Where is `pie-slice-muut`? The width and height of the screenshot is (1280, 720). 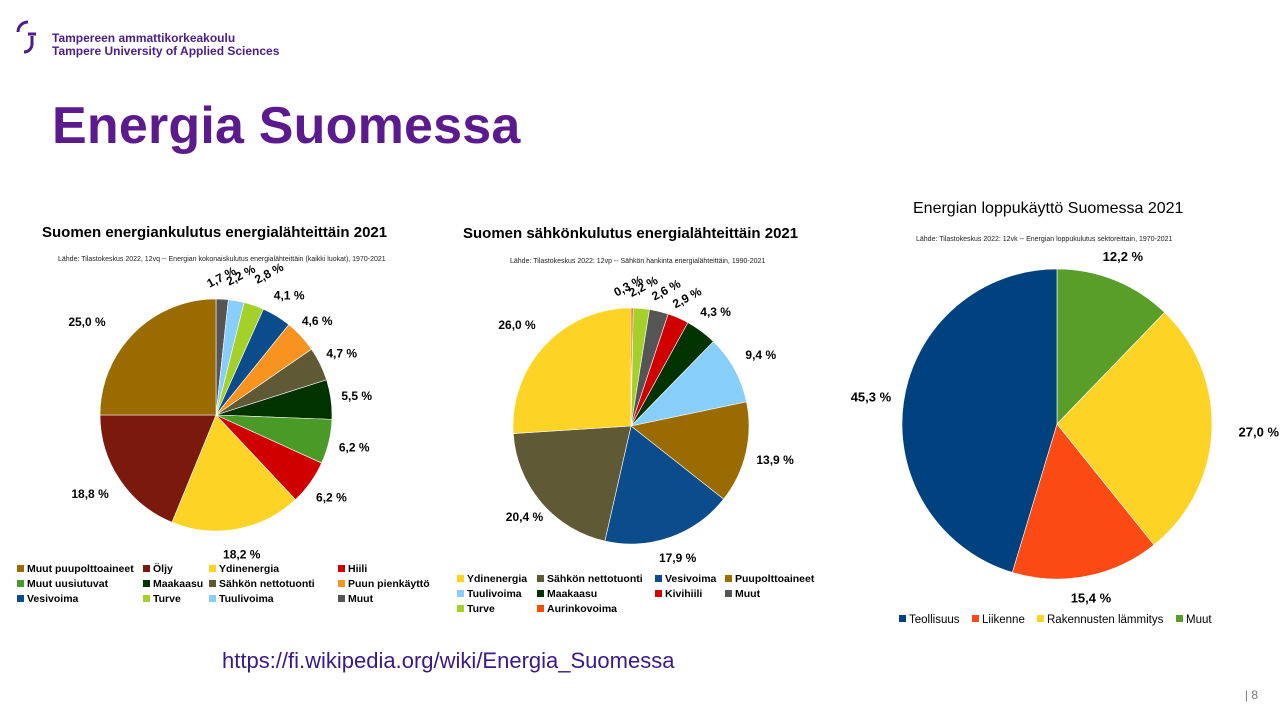 pie-slice-muut is located at coordinates (1111, 346).